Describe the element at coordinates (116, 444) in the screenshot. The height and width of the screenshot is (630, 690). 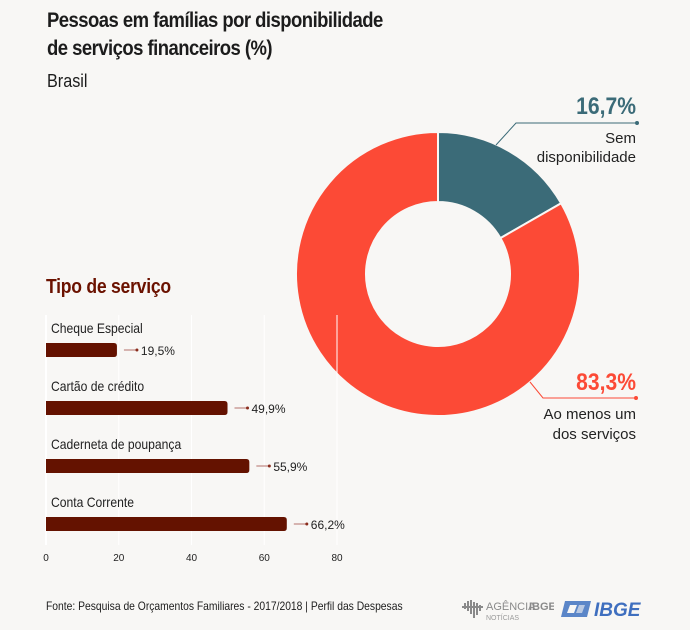
I see `bar-category-label: Caderneta de poupança` at that location.